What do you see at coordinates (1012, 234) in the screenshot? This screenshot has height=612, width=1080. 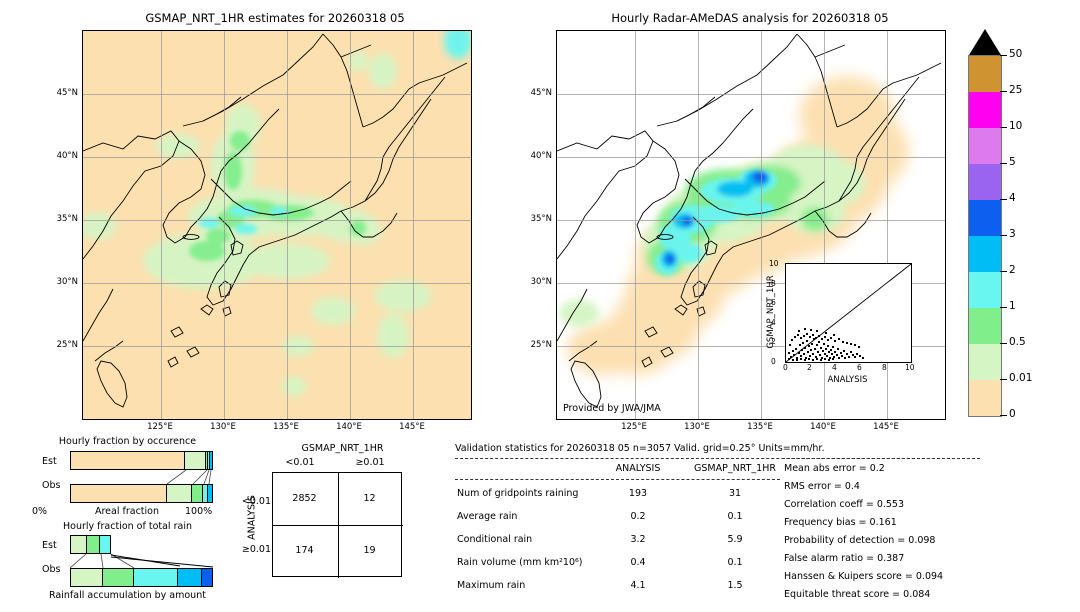 I see `colorbar-label-3: 3` at bounding box center [1012, 234].